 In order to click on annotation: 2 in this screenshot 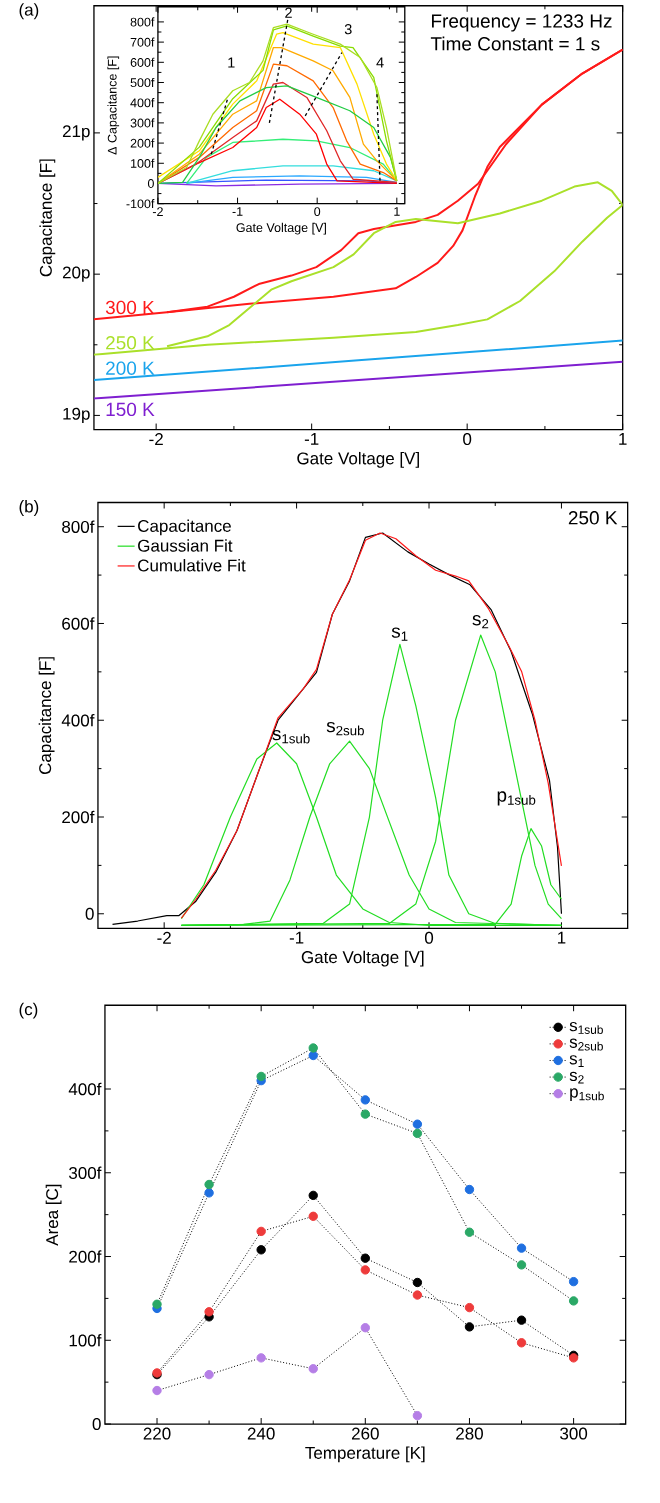, I will do `click(288, 12)`.